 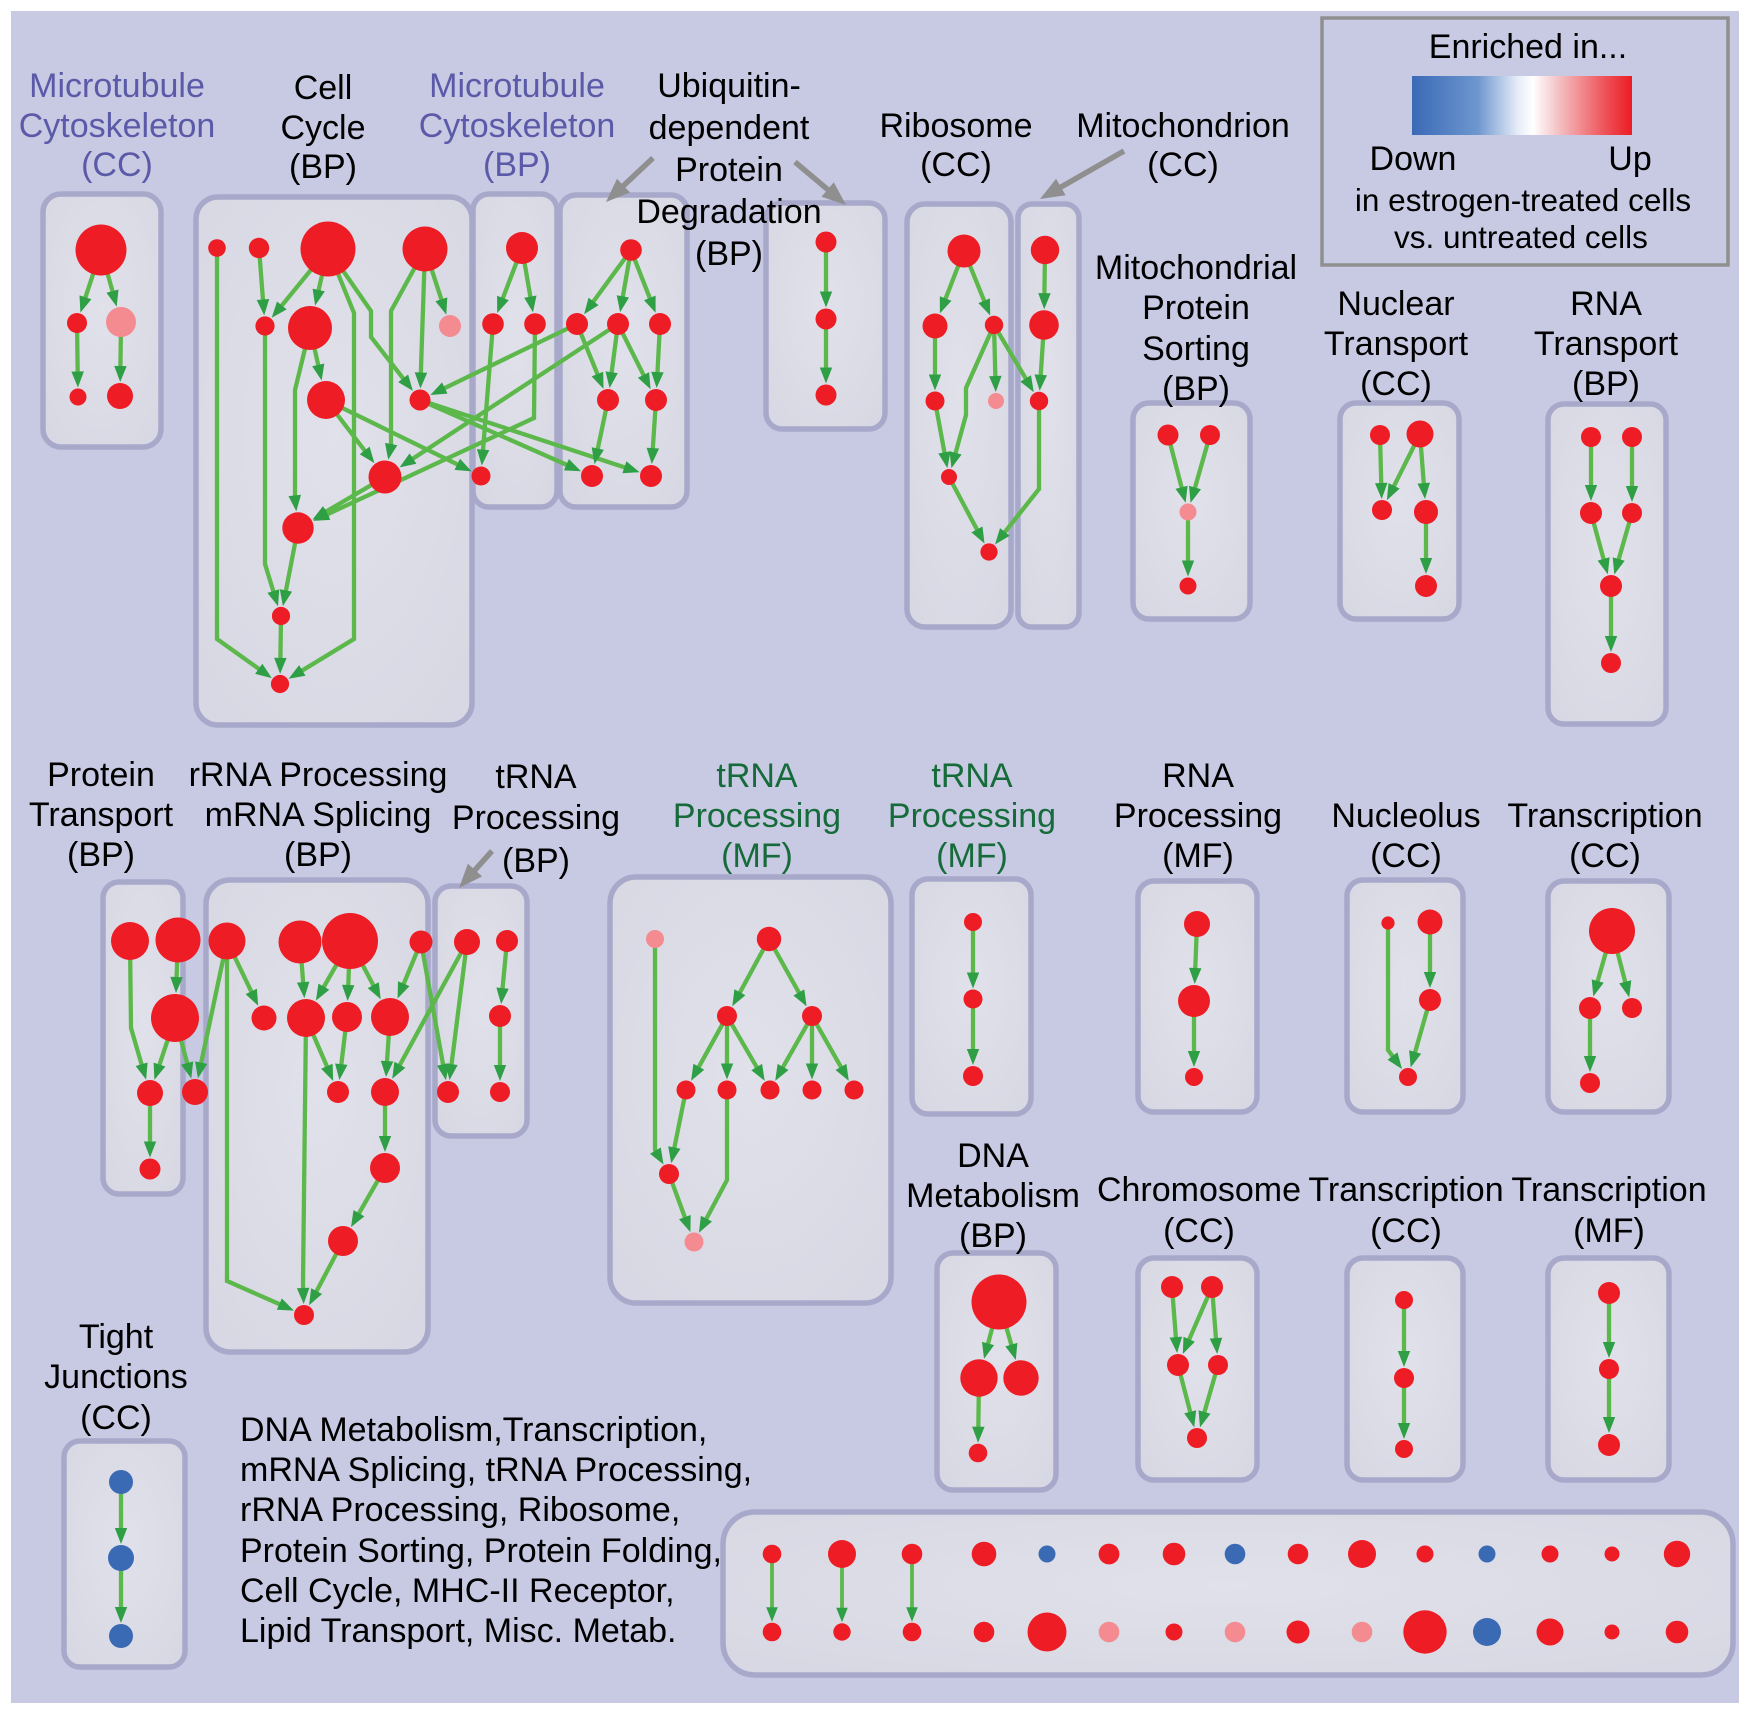 What do you see at coordinates (457, 1591) in the screenshot?
I see `svg-text: Cell Cycle, MHC-II Receptor,` at bounding box center [457, 1591].